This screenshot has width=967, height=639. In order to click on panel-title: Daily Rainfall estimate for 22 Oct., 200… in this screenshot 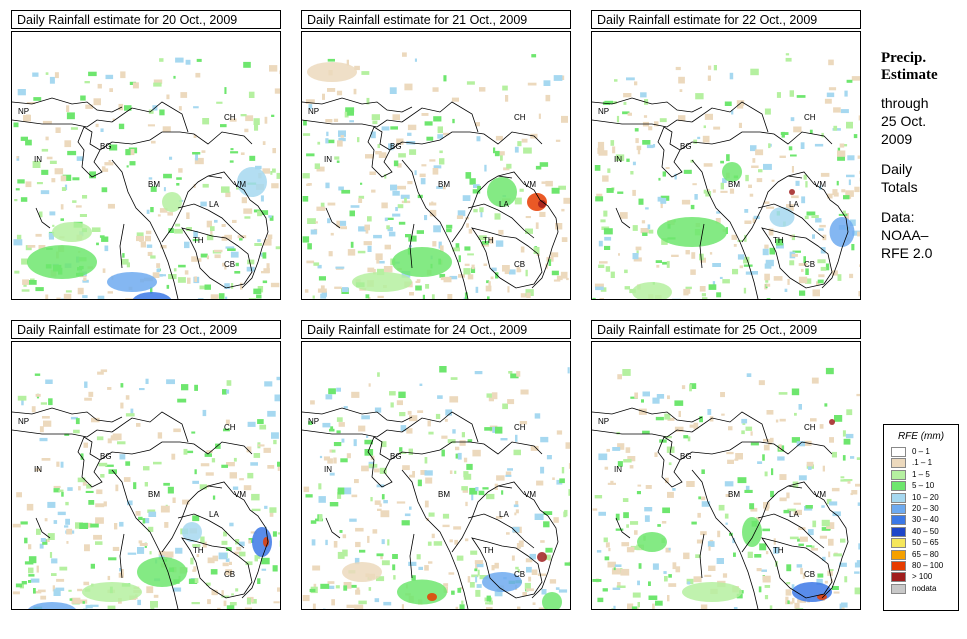, I will do `click(726, 19)`.